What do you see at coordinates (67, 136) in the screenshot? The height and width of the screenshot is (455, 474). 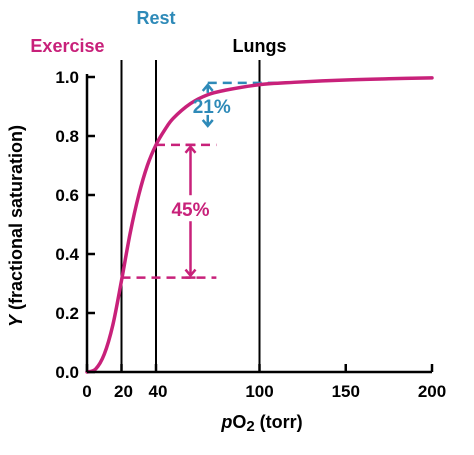 I see `y-tick-label: 0.8` at bounding box center [67, 136].